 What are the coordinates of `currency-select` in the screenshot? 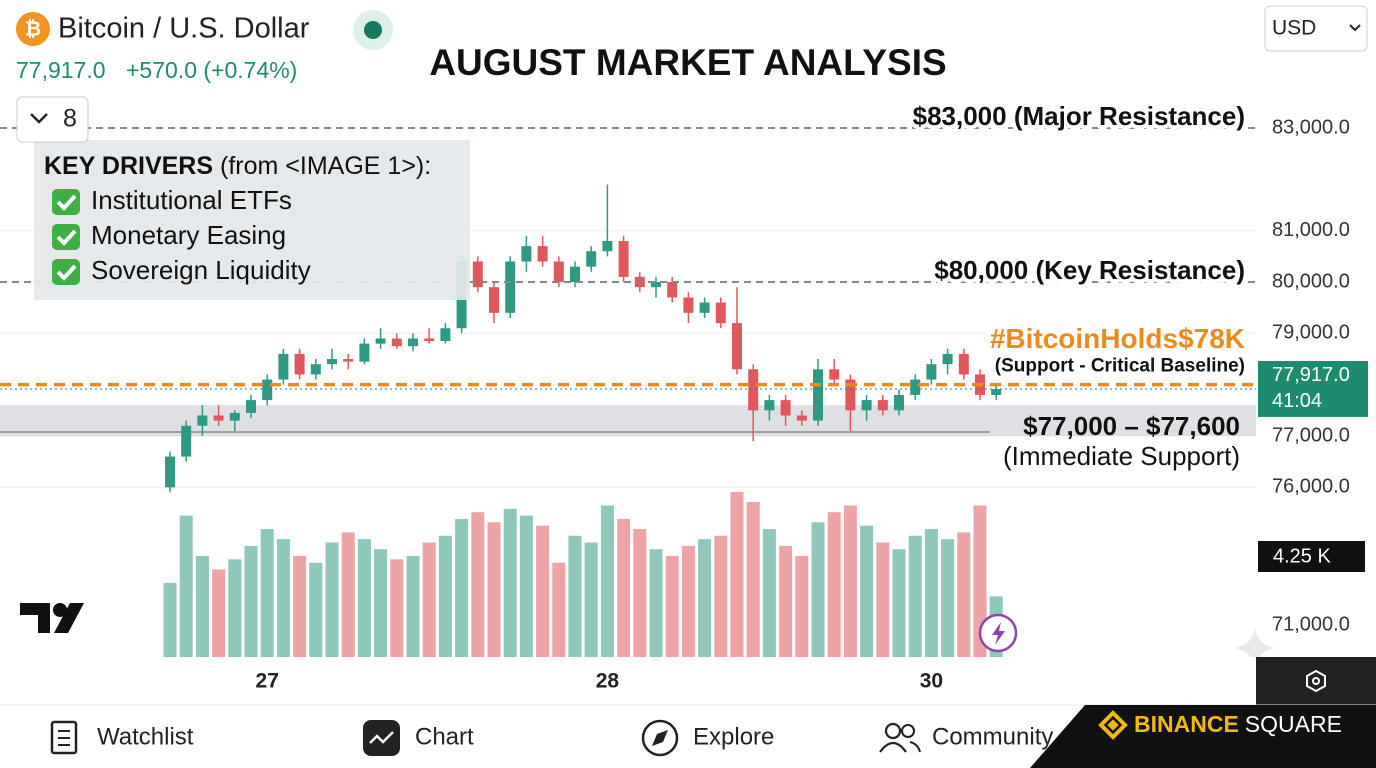 It's located at (1316, 28).